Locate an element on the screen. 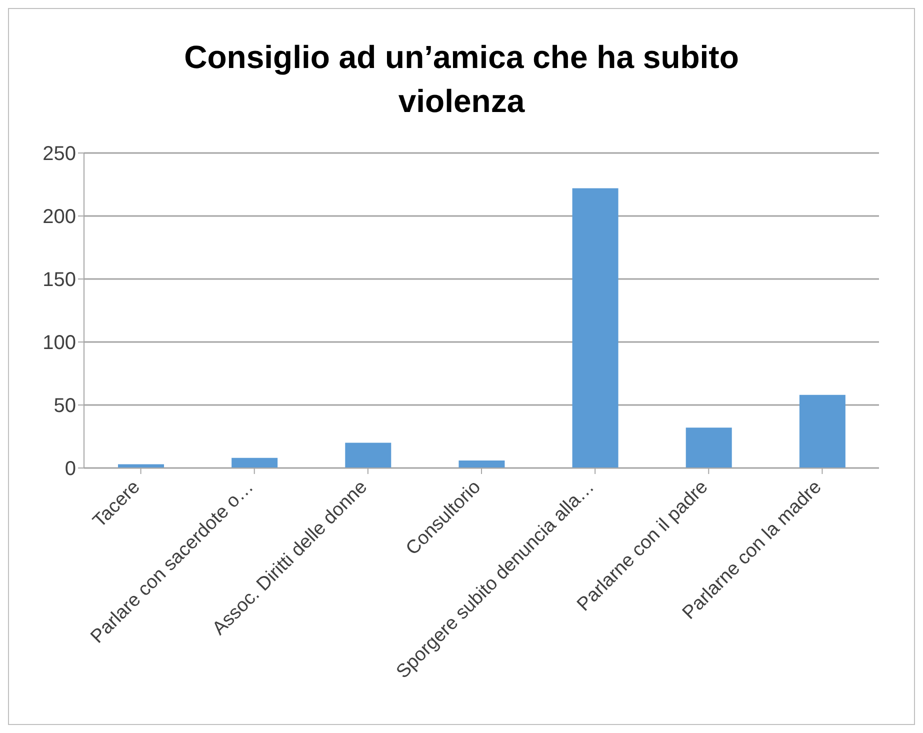  y-tick-label: 100 is located at coordinates (59, 343).